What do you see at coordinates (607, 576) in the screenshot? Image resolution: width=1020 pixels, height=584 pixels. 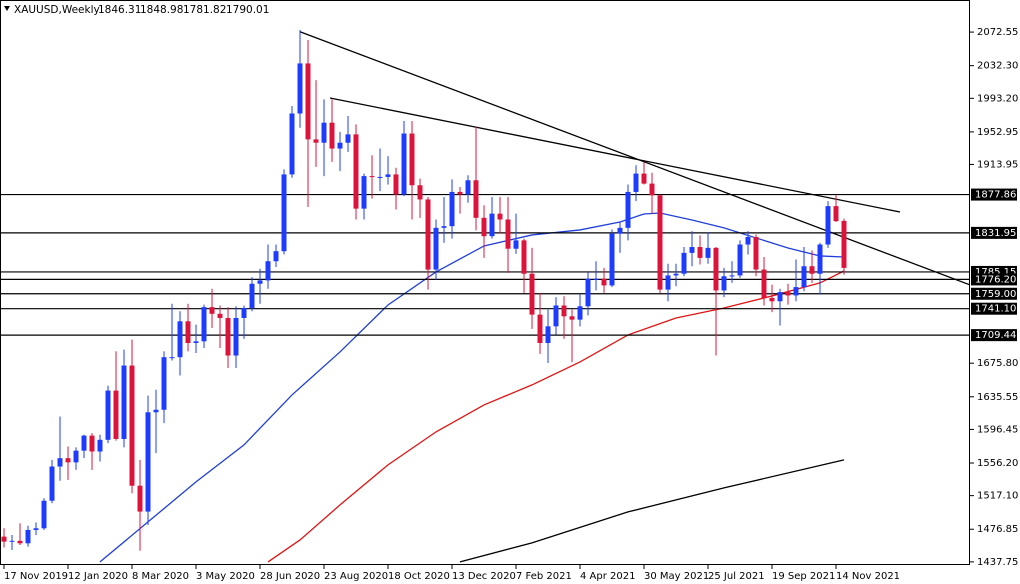 I see `x-tick-label: 4 Apr 2021` at bounding box center [607, 576].